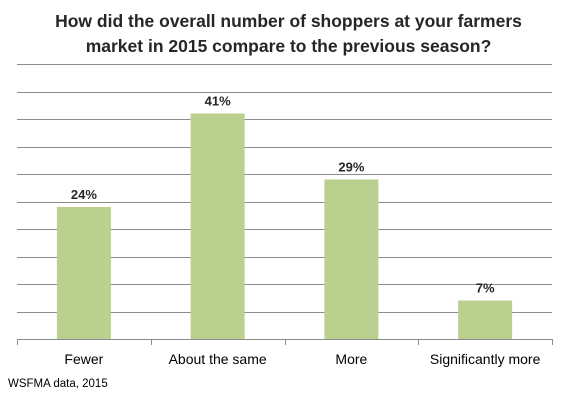 This screenshot has height=402, width=577. I want to click on data-label: 29%, so click(351, 167).